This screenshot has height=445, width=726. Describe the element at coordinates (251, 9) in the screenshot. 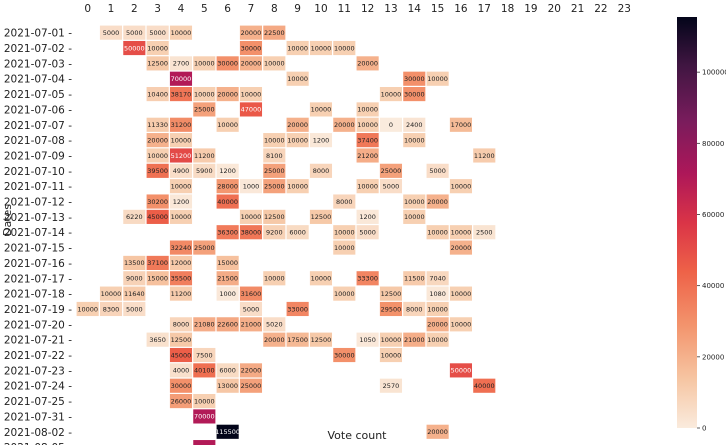

I see `x-tick-label: 7` at that location.